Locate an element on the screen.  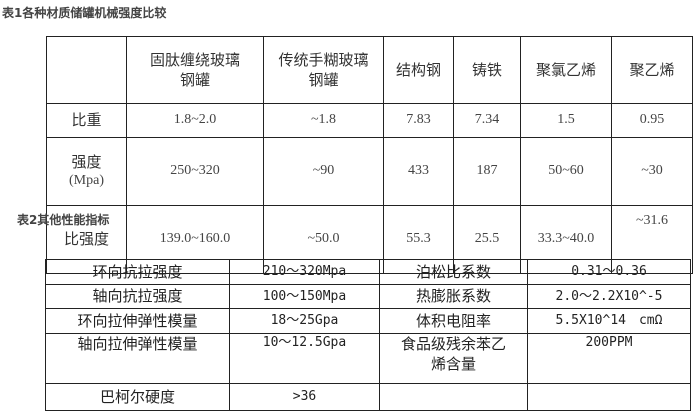
row-label: 强度 (Mpa) is located at coordinates (86, 171).